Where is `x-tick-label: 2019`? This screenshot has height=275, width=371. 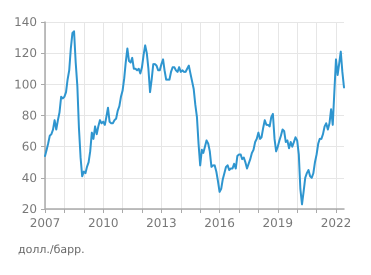 x-tick-label: 2019 is located at coordinates (278, 223).